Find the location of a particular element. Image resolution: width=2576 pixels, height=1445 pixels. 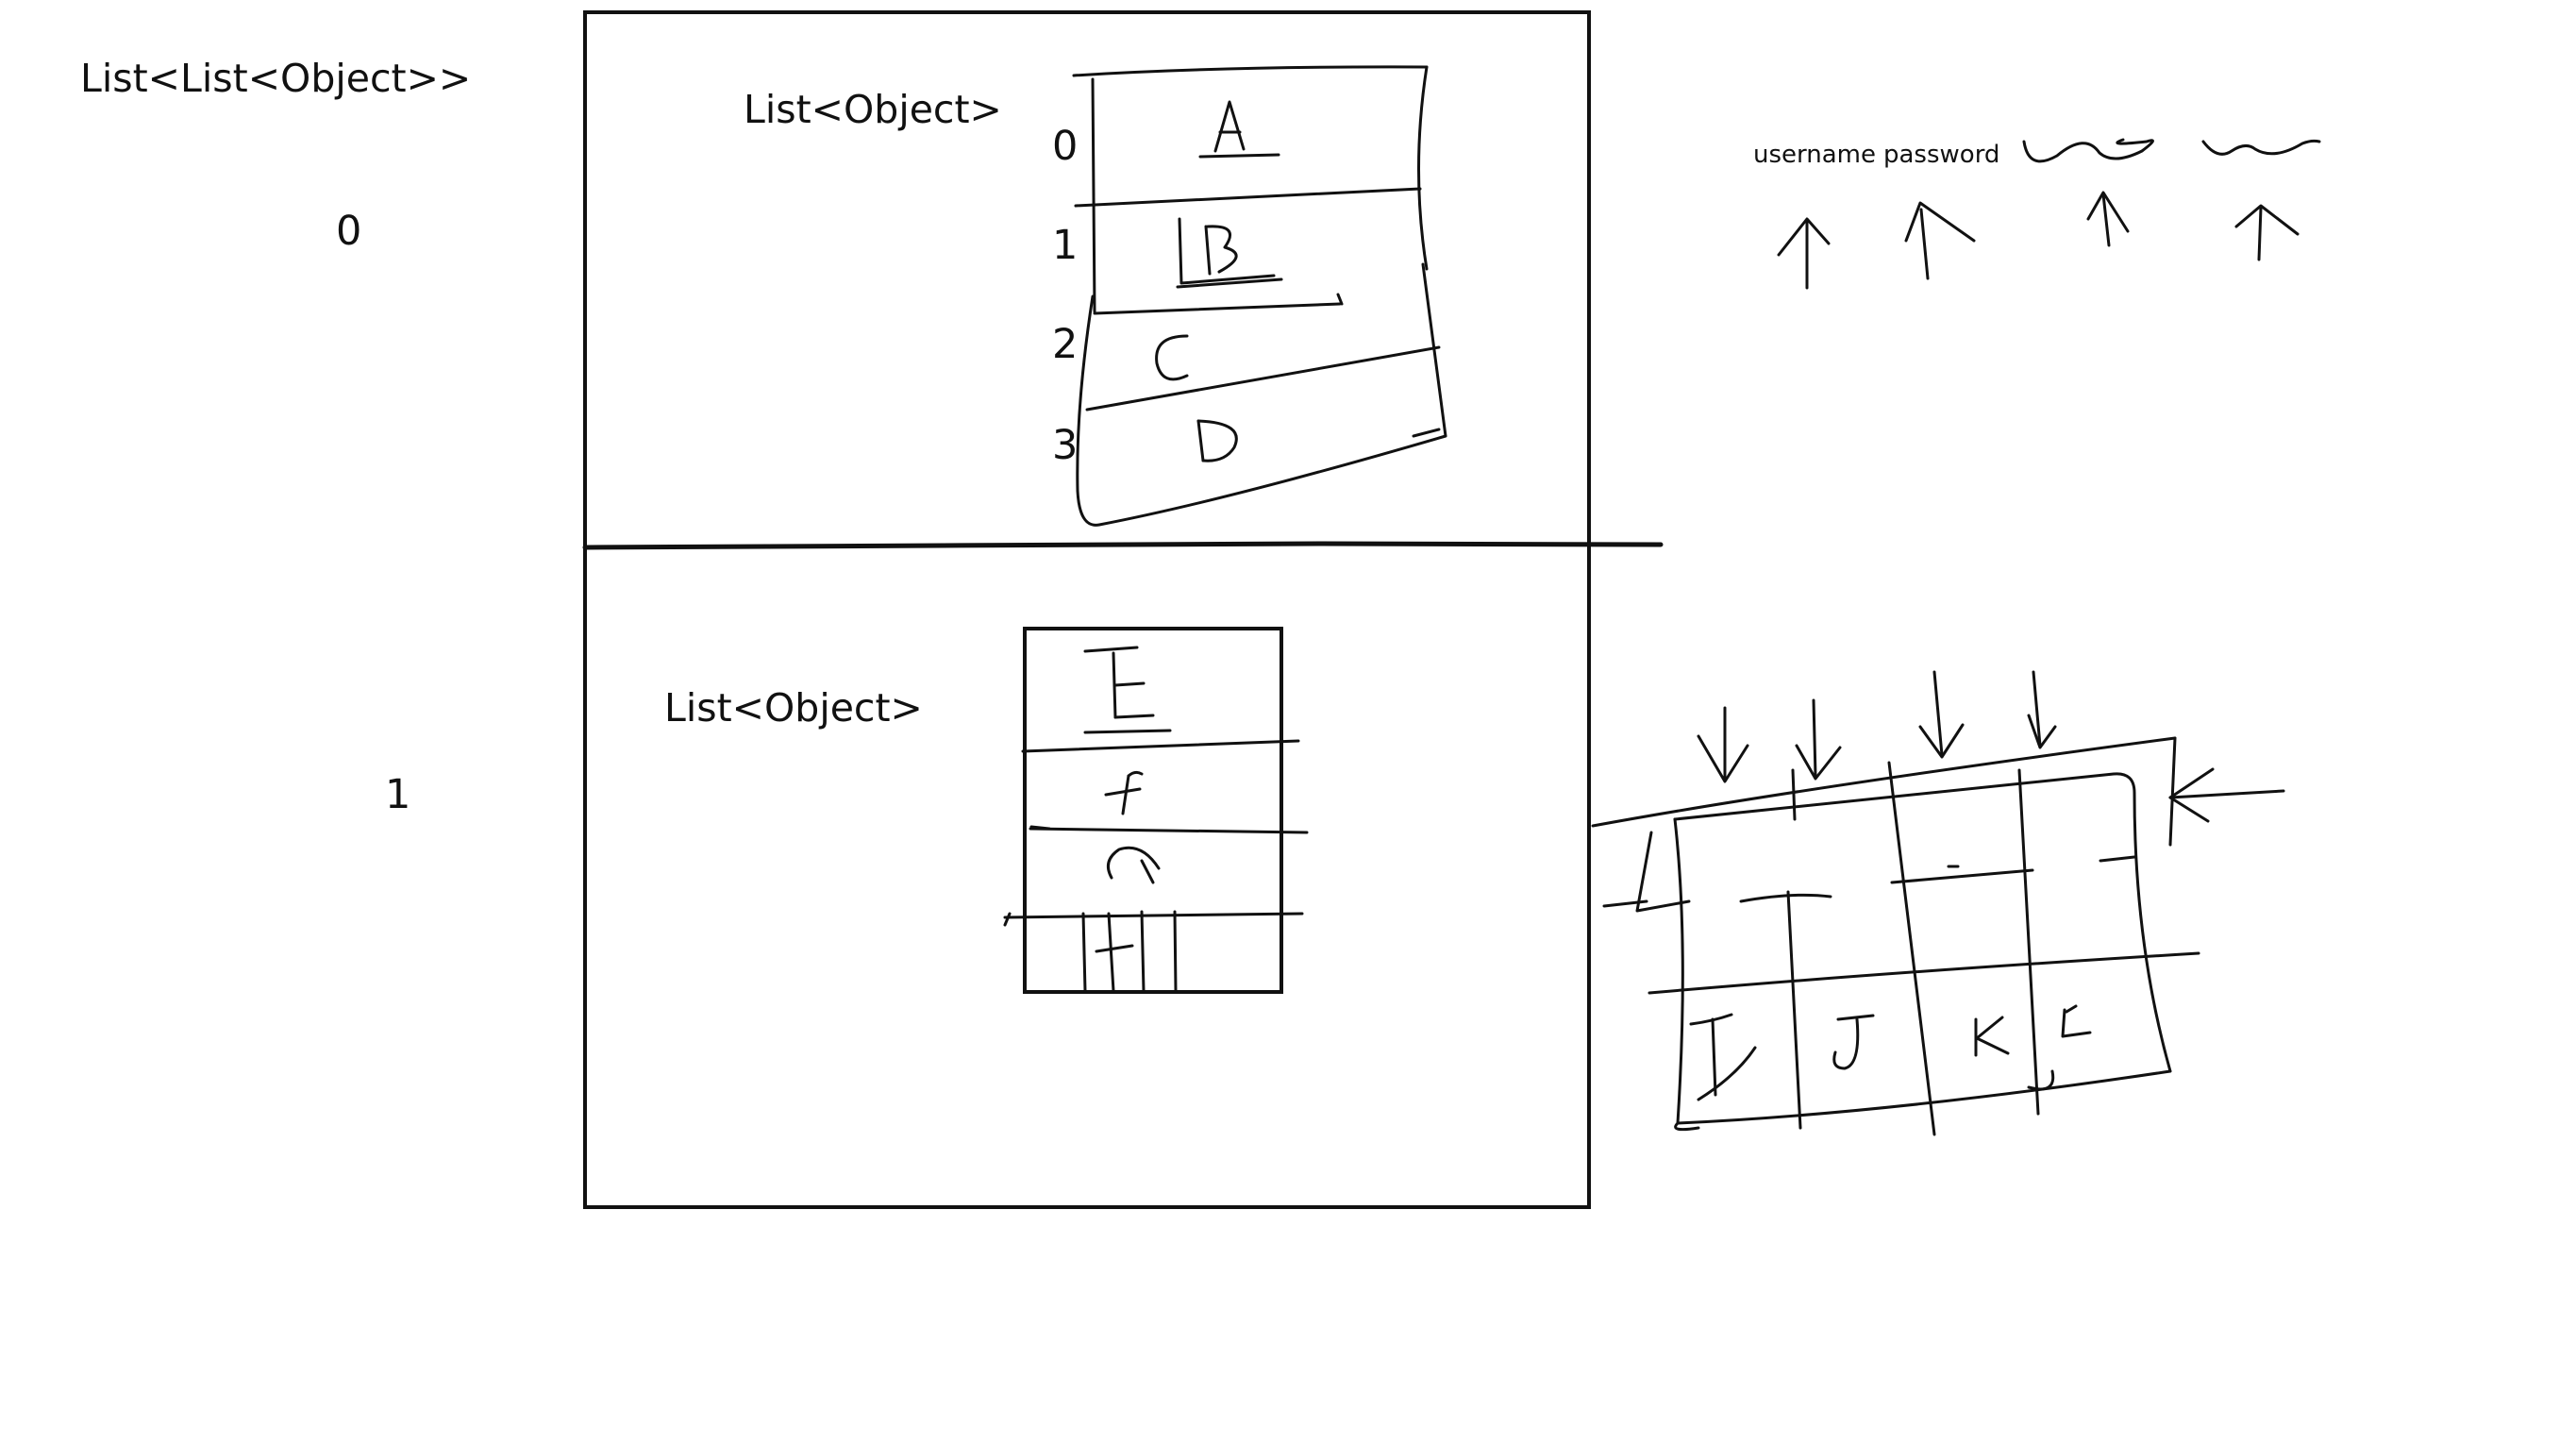

inner-top-index-1: 1 is located at coordinates (1065, 246).